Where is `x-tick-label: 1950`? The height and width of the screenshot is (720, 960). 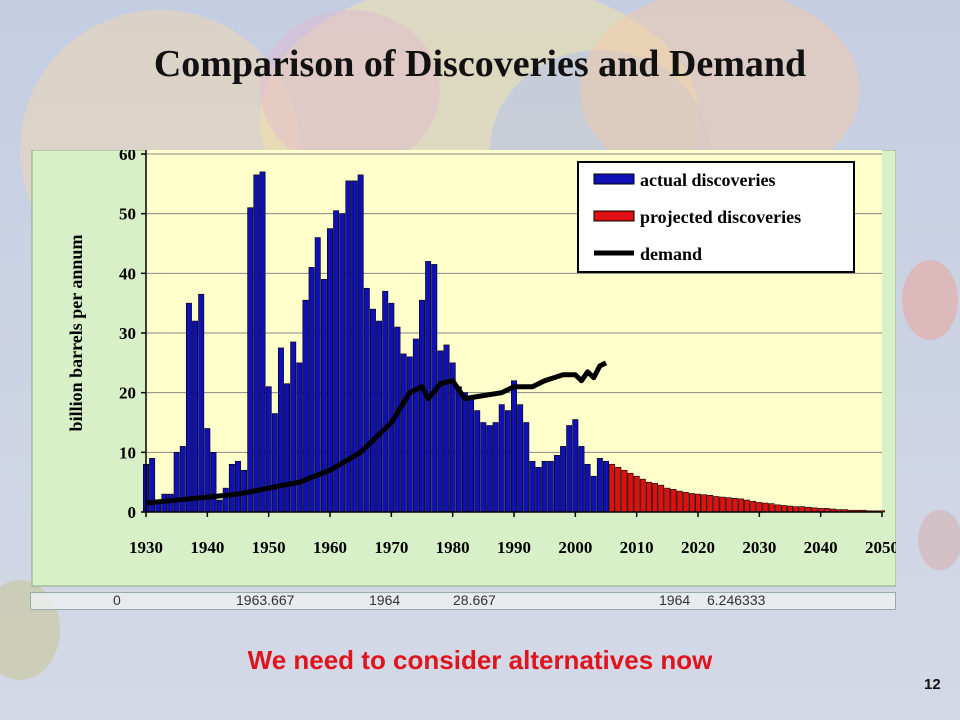 x-tick-label: 1950 is located at coordinates (269, 547).